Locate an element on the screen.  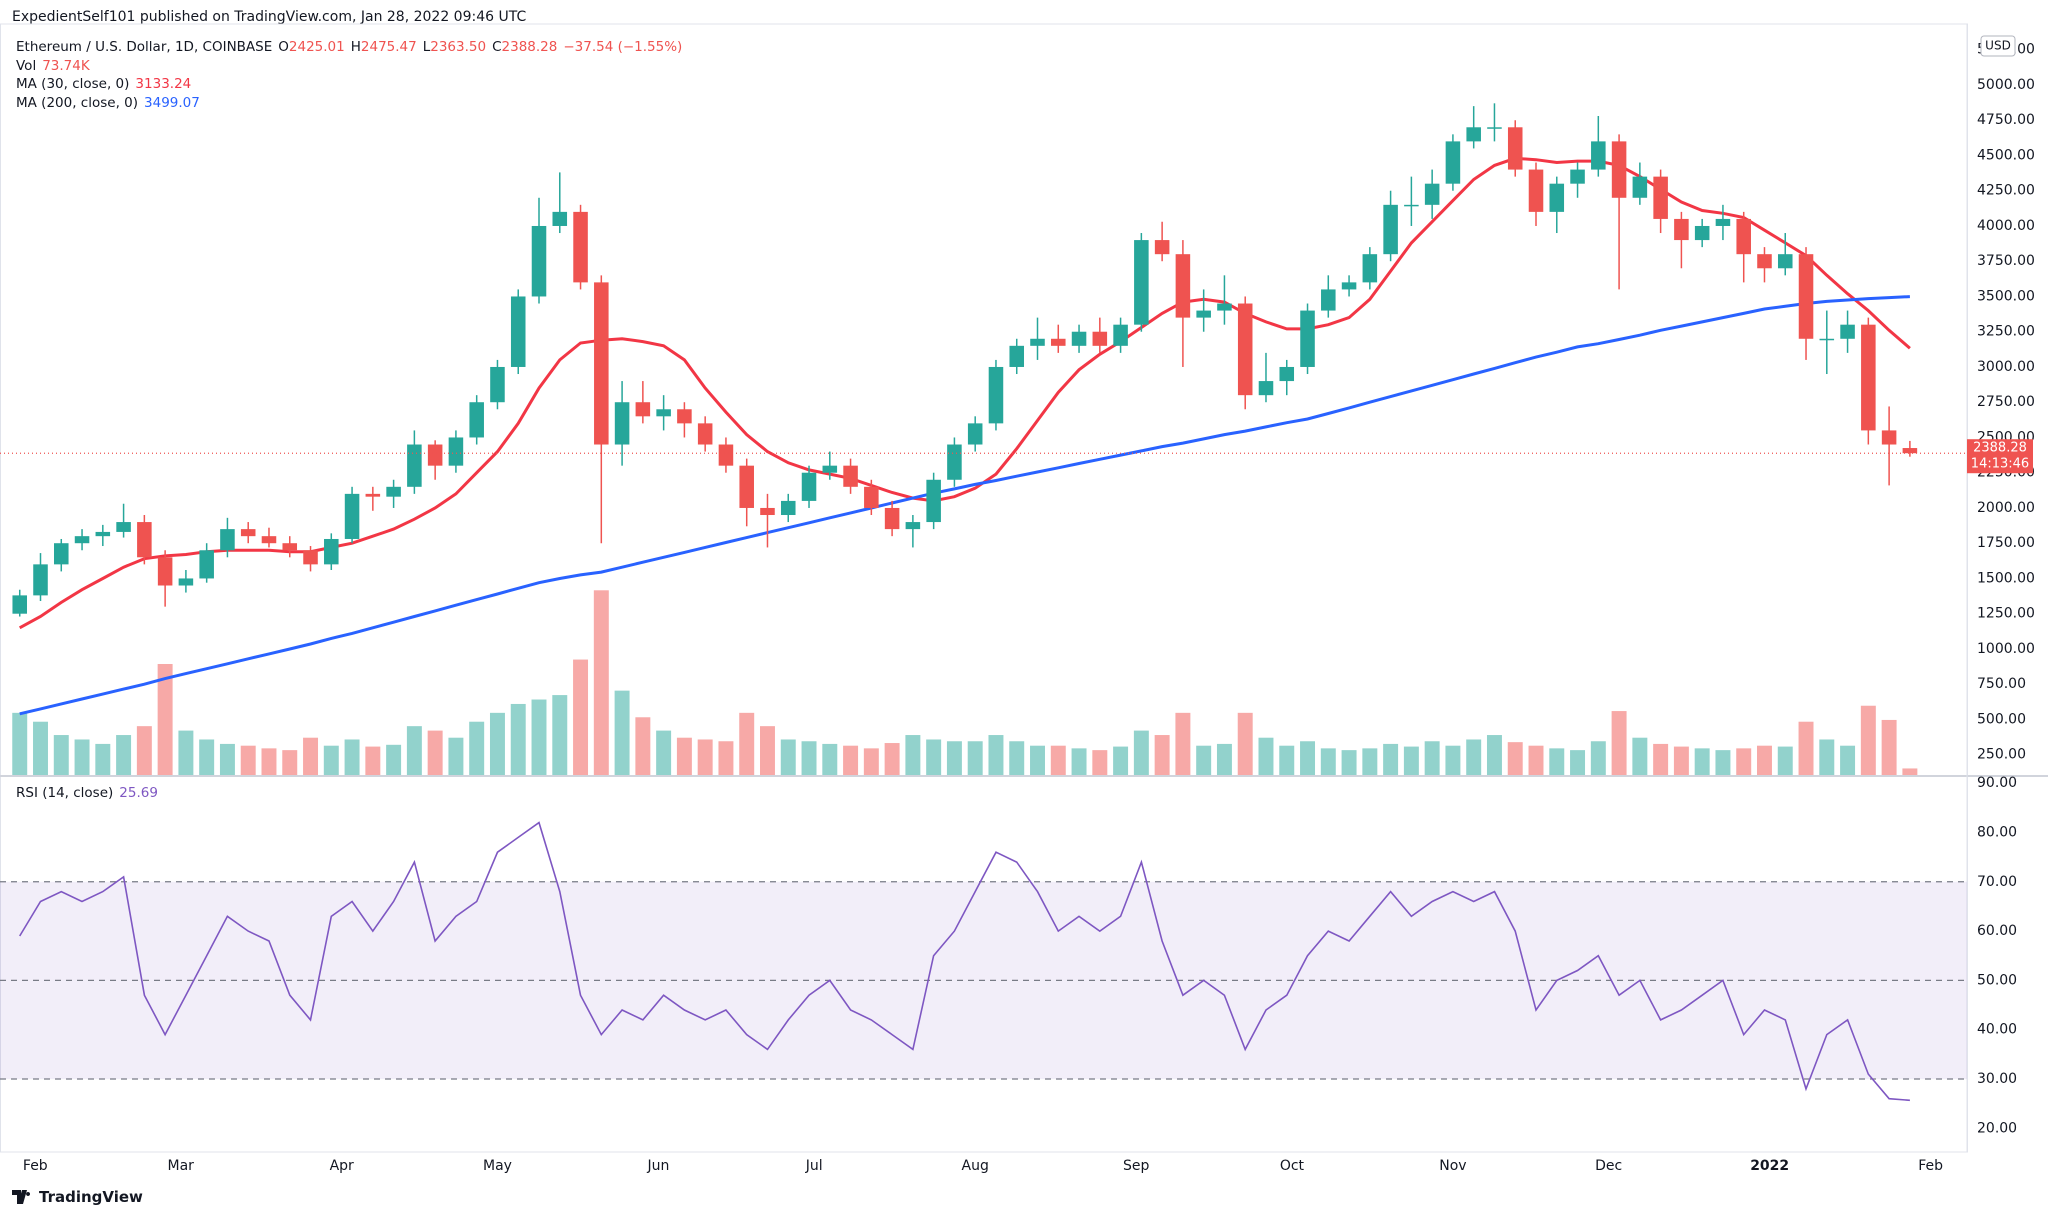
currency-badge: USD is located at coordinates (1998, 46).